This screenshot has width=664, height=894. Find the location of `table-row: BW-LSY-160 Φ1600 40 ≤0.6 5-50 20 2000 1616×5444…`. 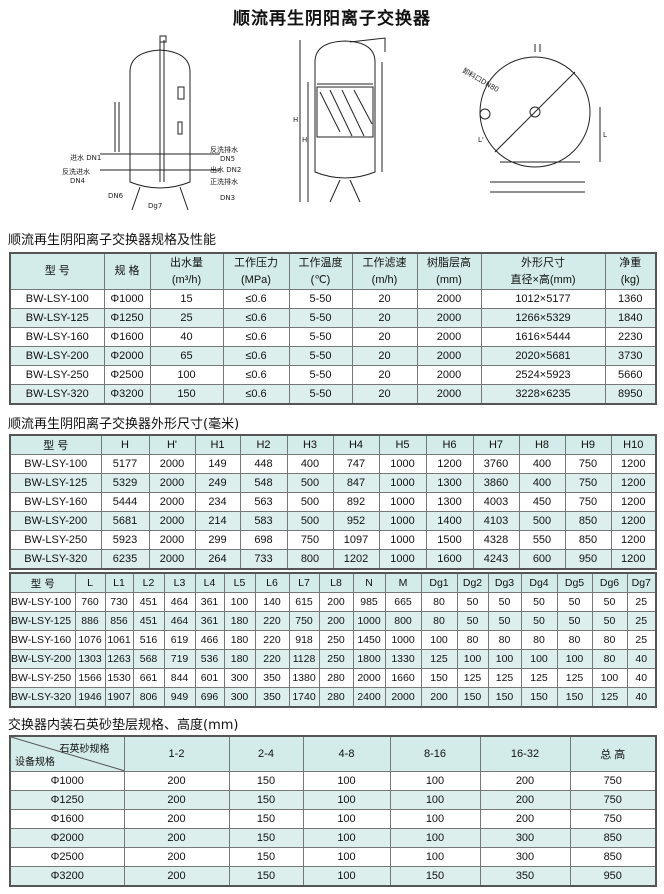

table-row: BW-LSY-160 Φ1600 40 ≤0.6 5-50 20 2000 1616×5444… is located at coordinates (333, 337).